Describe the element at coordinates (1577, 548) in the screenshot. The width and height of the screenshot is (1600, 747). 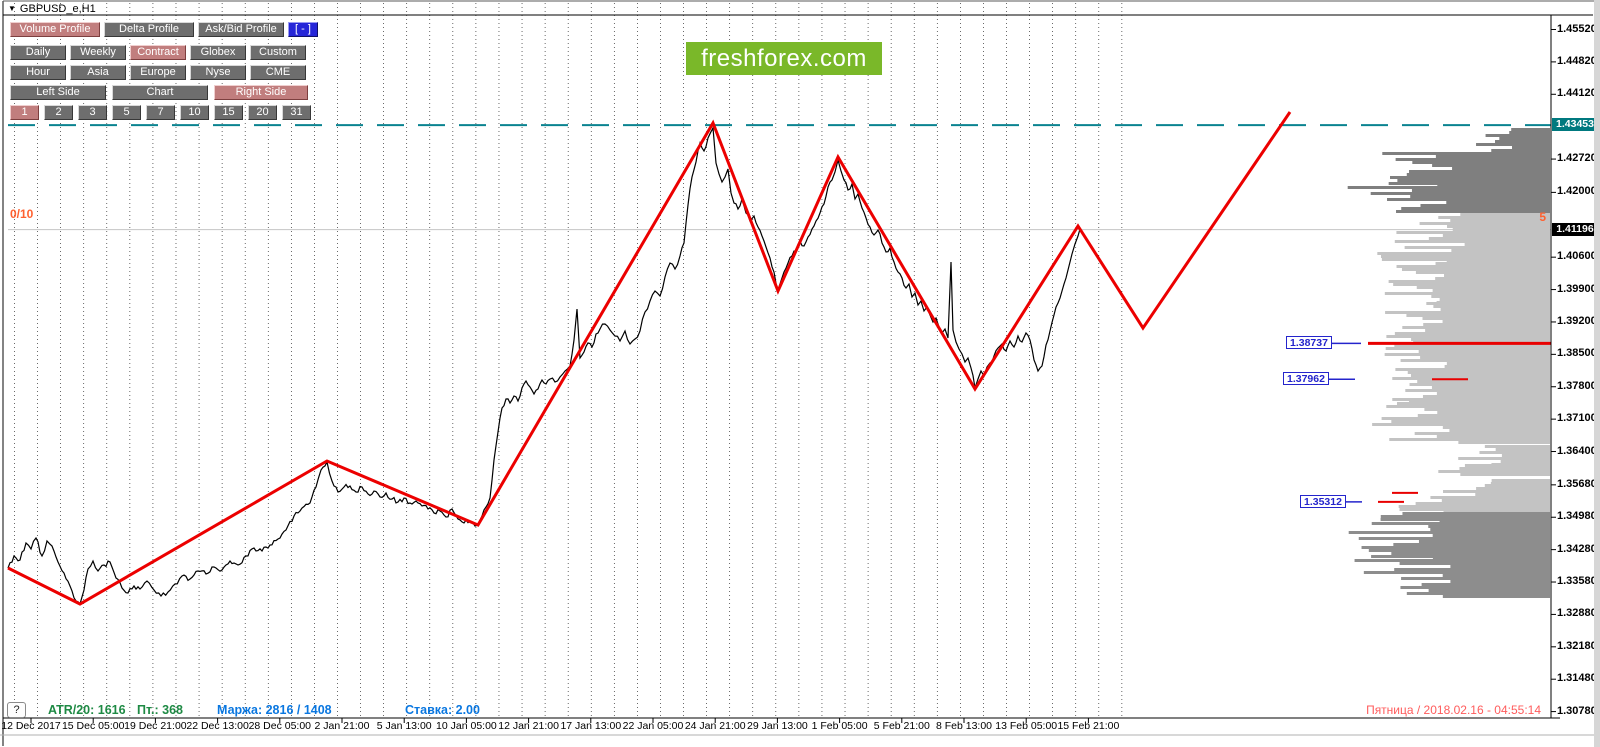
I see `price-axis-label: 1.34280` at that location.